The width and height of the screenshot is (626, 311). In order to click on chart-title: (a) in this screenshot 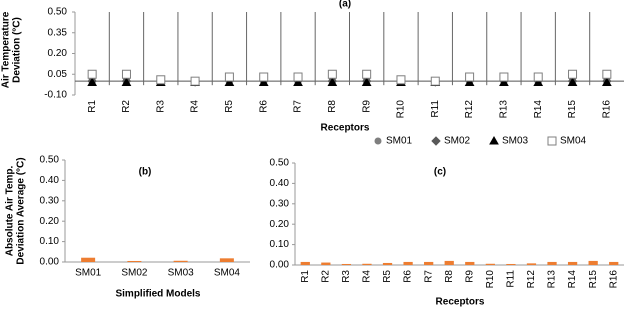, I will do `click(345, 5)`.